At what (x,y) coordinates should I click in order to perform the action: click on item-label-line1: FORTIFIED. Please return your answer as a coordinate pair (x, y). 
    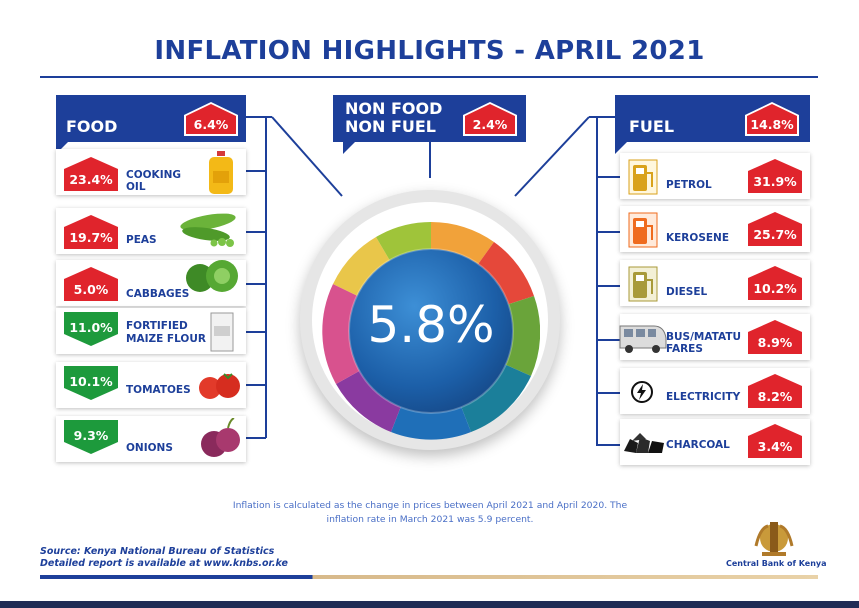
    Looking at the image, I should click on (157, 326).